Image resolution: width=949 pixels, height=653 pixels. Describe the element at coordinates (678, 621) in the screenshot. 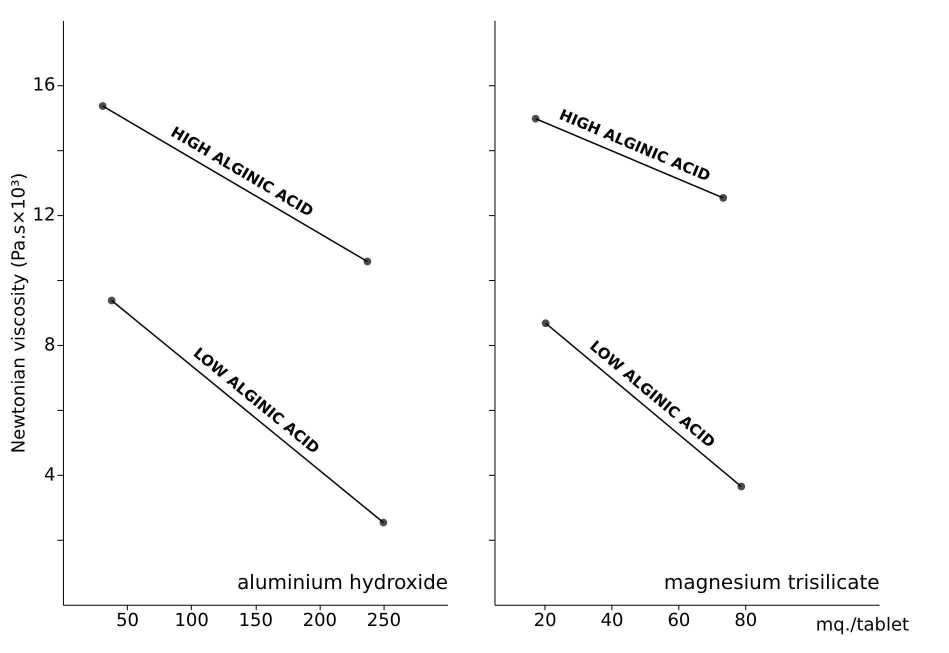

I see `x-tick-label: 60` at that location.